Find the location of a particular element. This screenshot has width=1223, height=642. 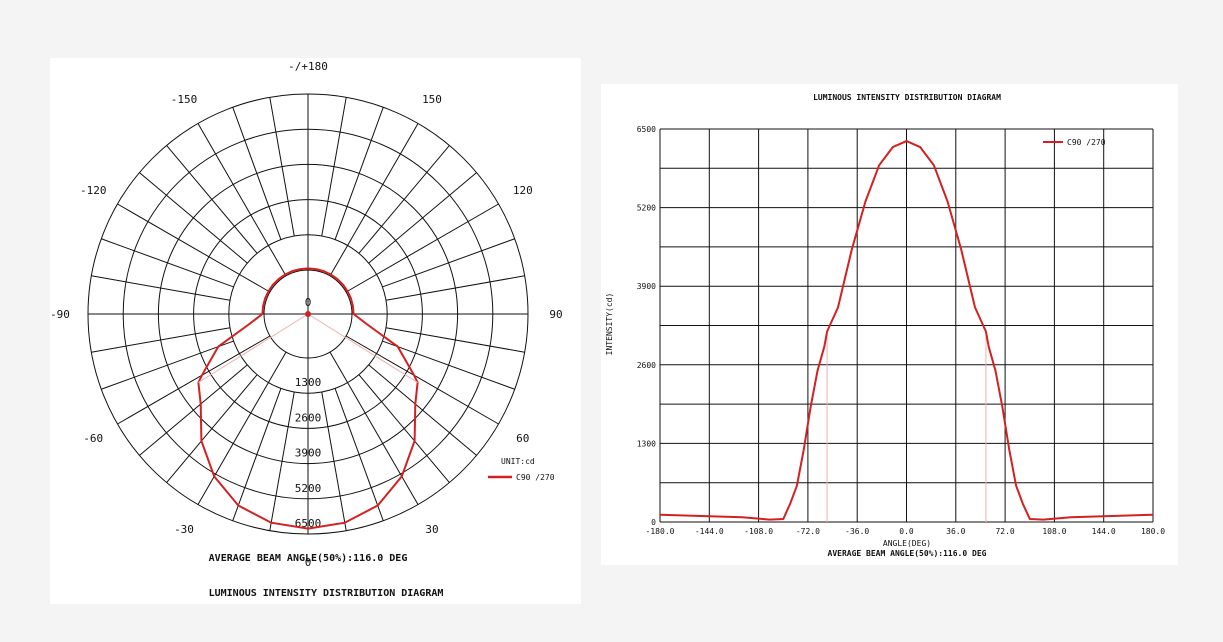

x-tick-label: 144.0 is located at coordinates (1104, 531).